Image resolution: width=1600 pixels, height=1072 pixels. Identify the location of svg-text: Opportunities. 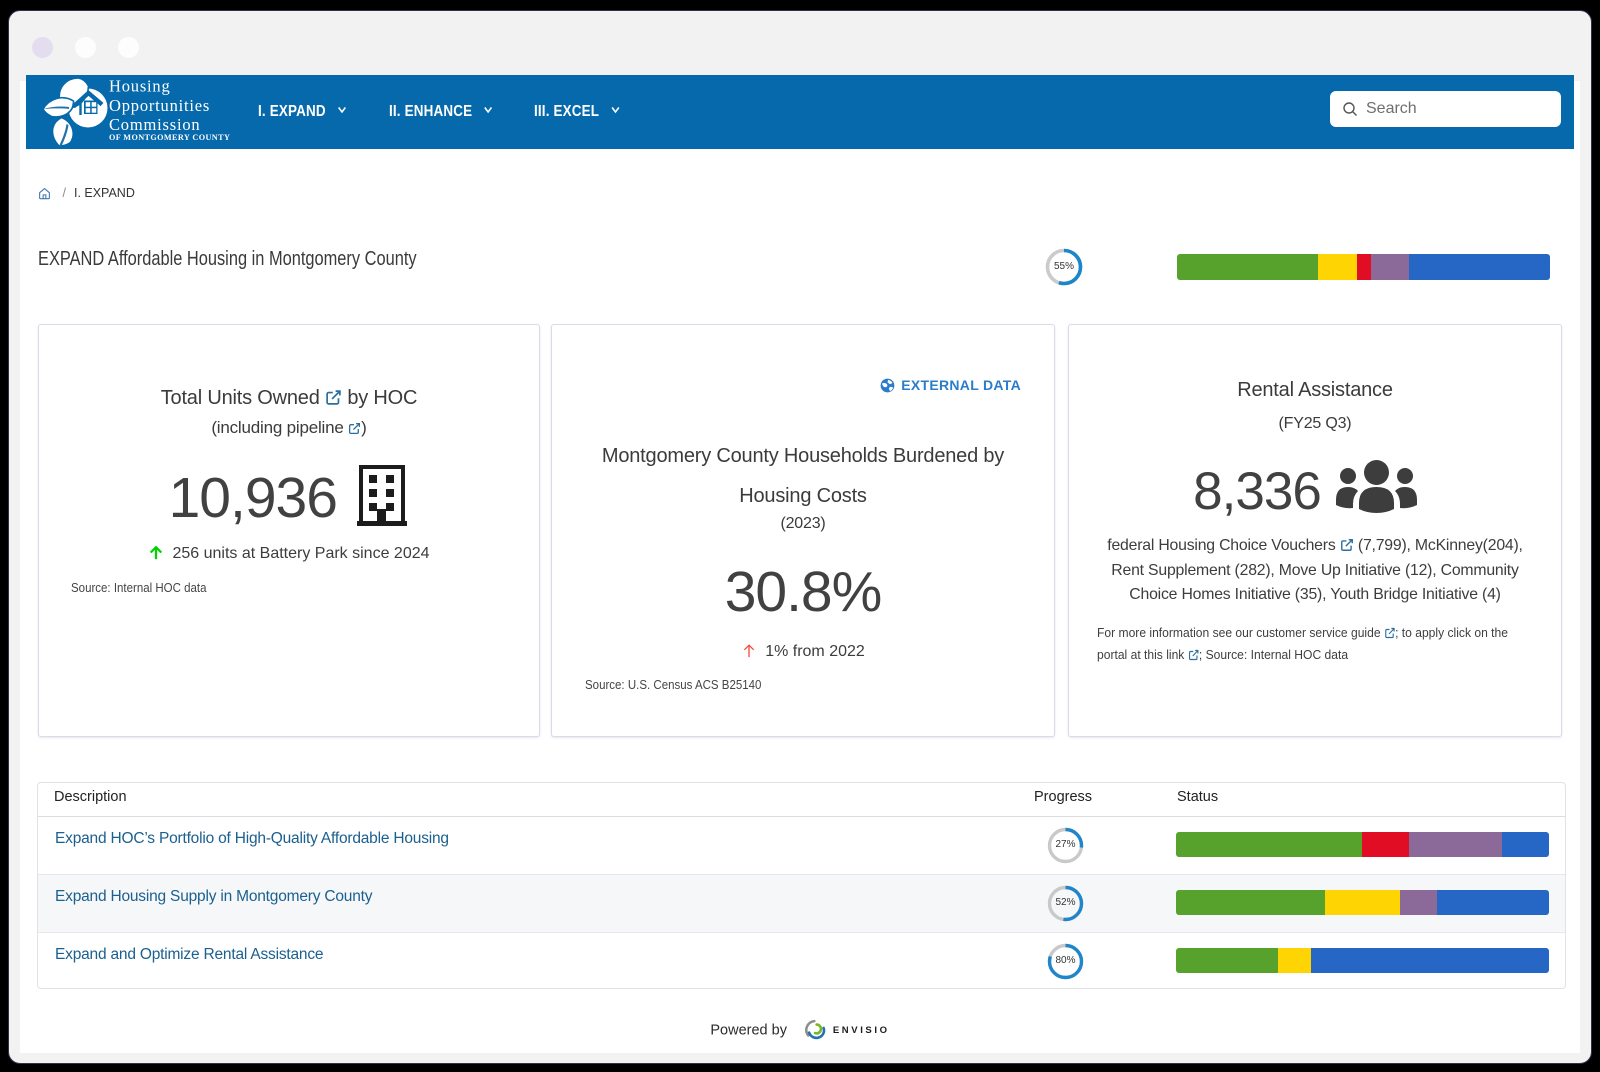
(159, 105).